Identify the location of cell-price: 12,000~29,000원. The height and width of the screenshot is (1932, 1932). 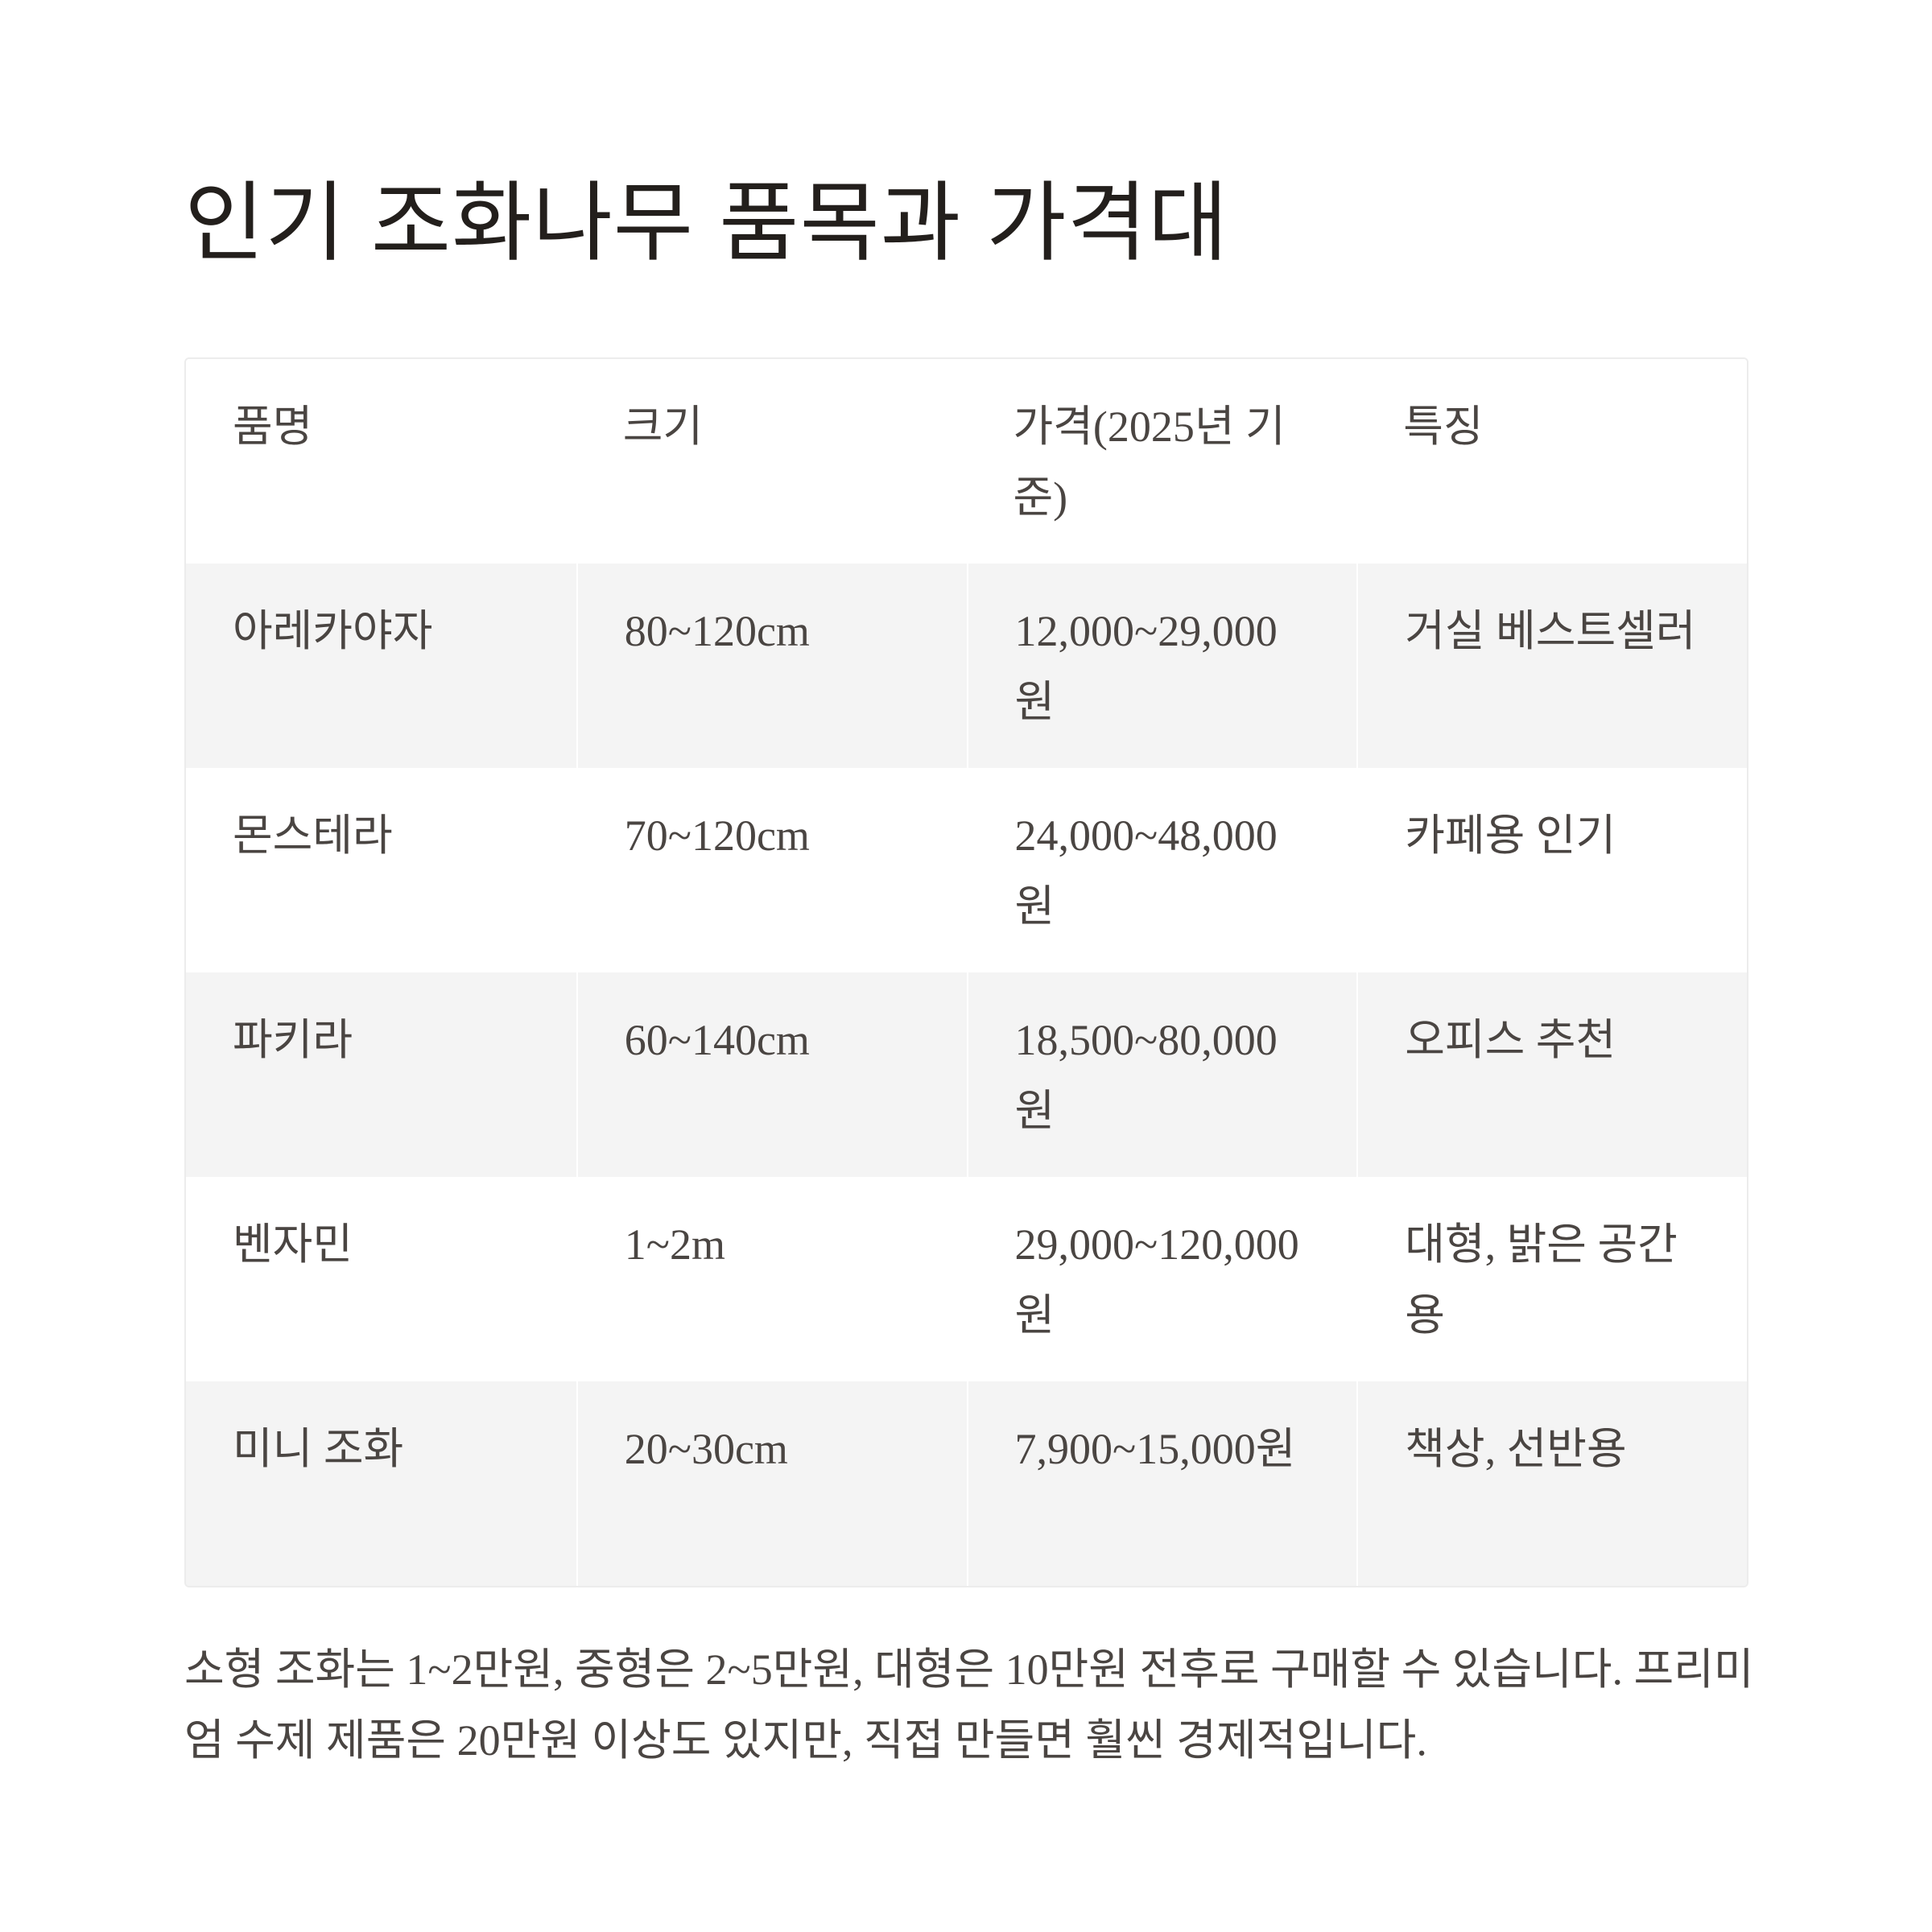
(1161, 666).